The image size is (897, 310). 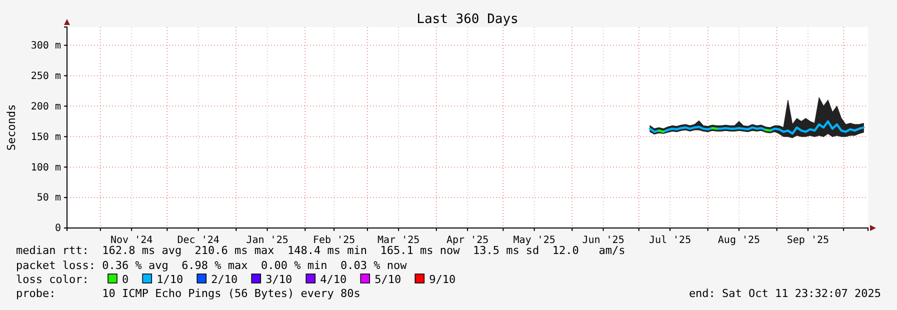 What do you see at coordinates (784, 293) in the screenshot?
I see `text: end: Sat Oct 11 23:32:07 2025` at bounding box center [784, 293].